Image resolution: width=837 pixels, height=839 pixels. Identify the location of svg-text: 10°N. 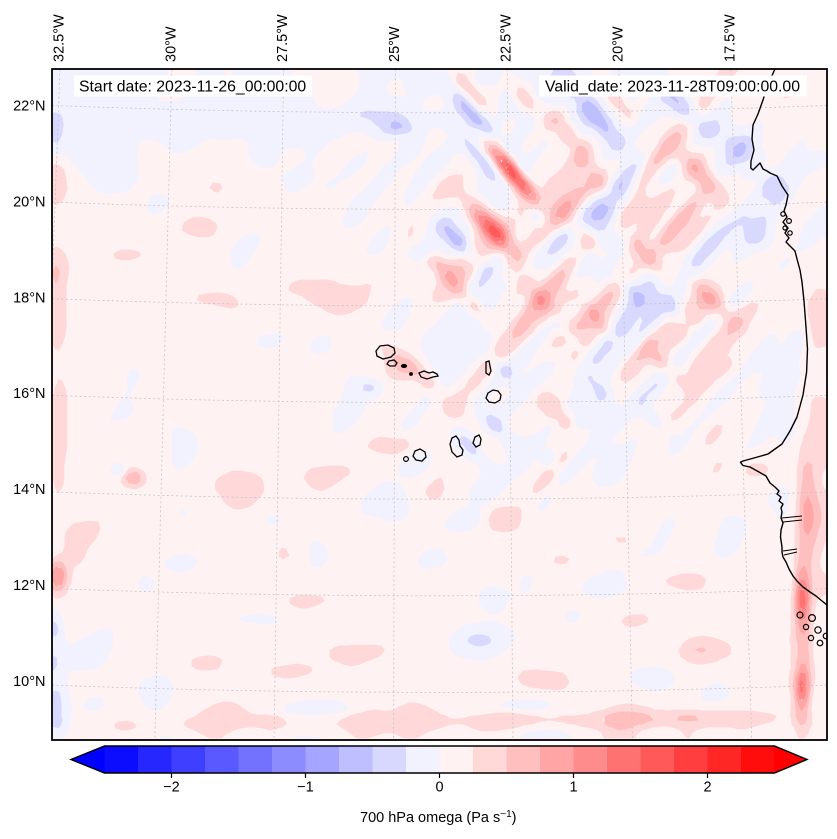
(29, 682).